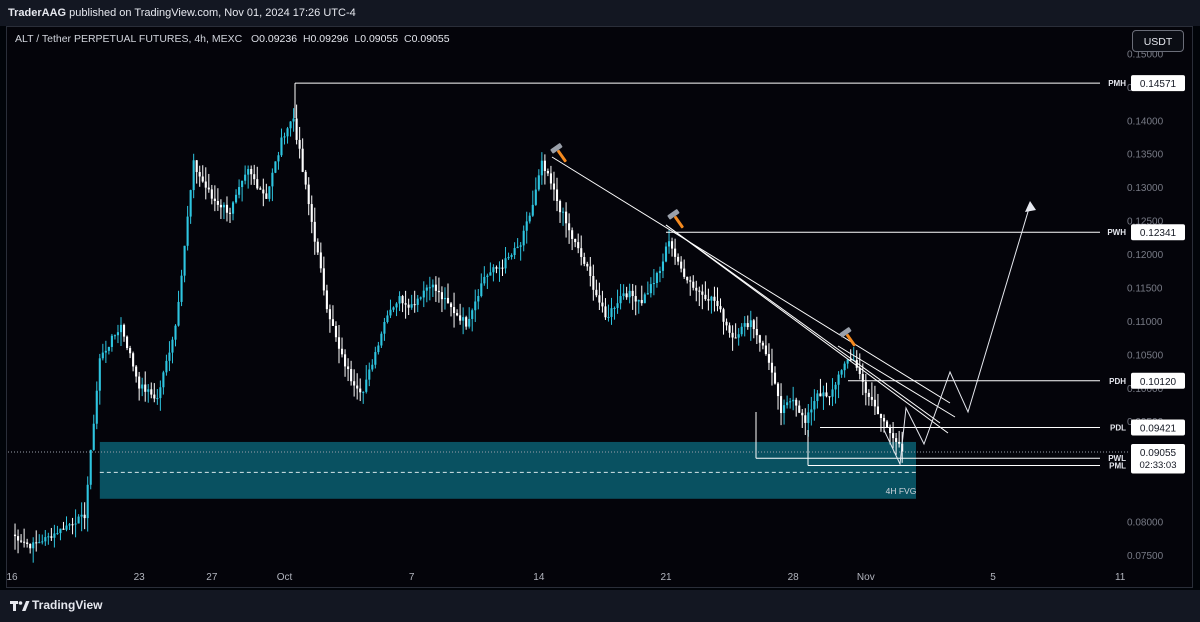 Image resolution: width=1200 pixels, height=622 pixels. Describe the element at coordinates (1158, 84) in the screenshot. I see `level-price-tag-text: 0.14571` at that location.